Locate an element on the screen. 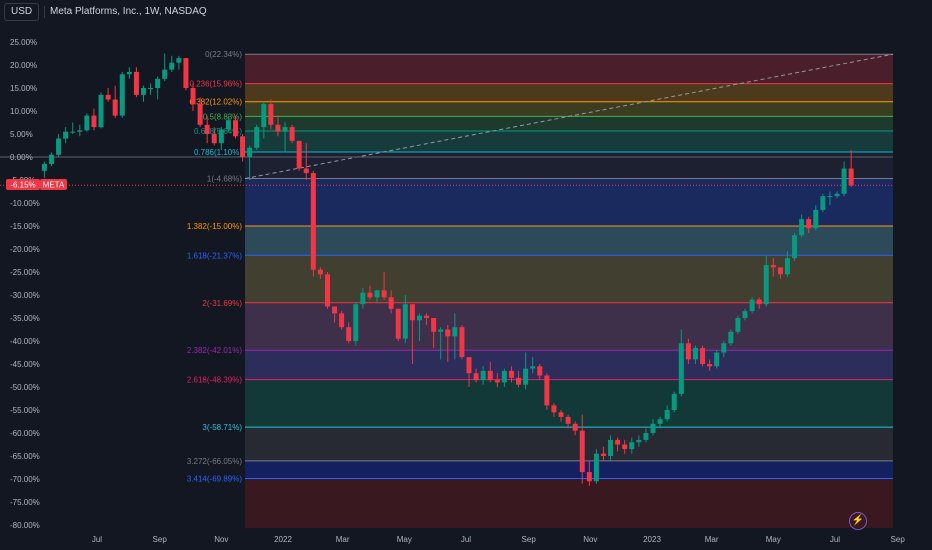 The image size is (932, 550). y-tick-label: -30.00% is located at coordinates (25, 295).